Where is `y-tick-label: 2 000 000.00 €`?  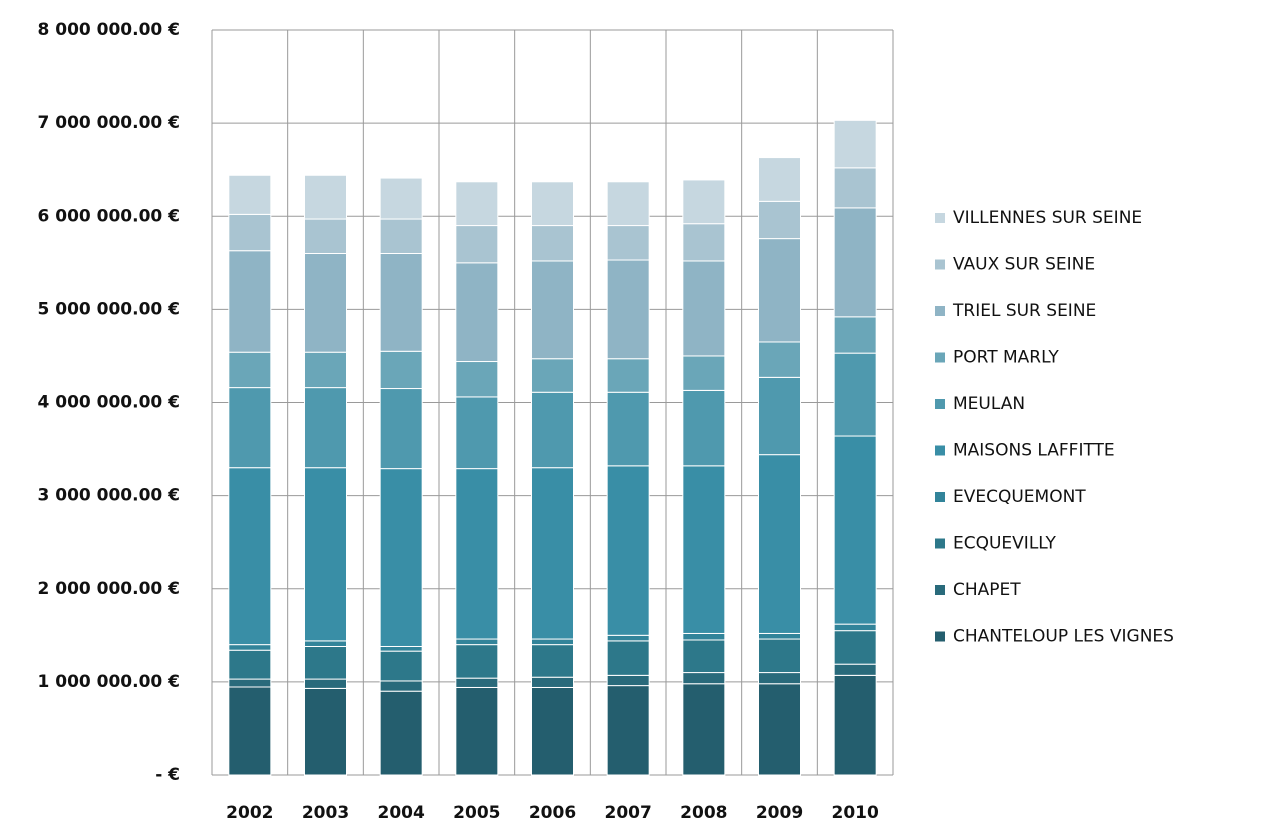
y-tick-label: 2 000 000.00 € is located at coordinates (109, 589).